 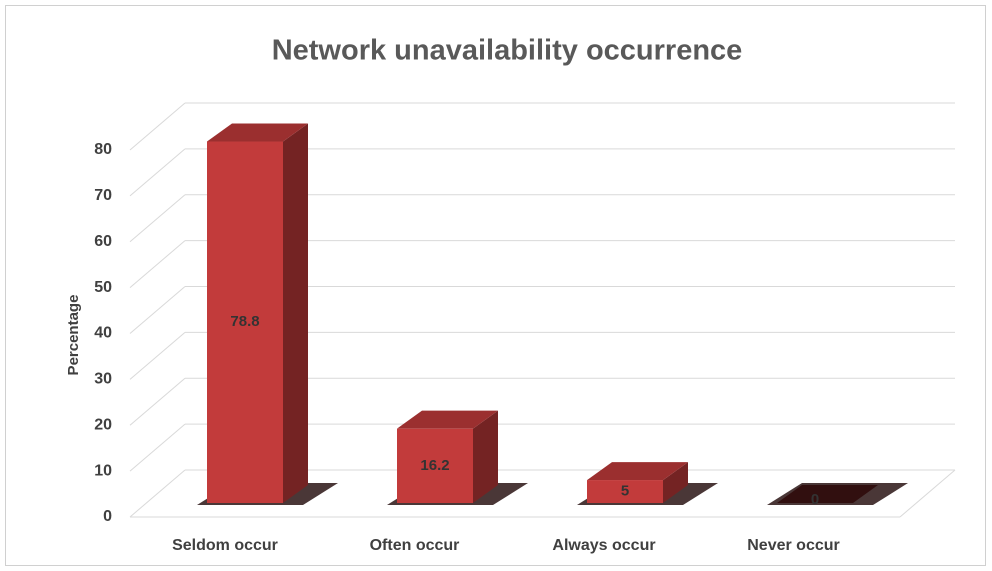 I want to click on y-tick-label: 30, so click(x=103, y=379).